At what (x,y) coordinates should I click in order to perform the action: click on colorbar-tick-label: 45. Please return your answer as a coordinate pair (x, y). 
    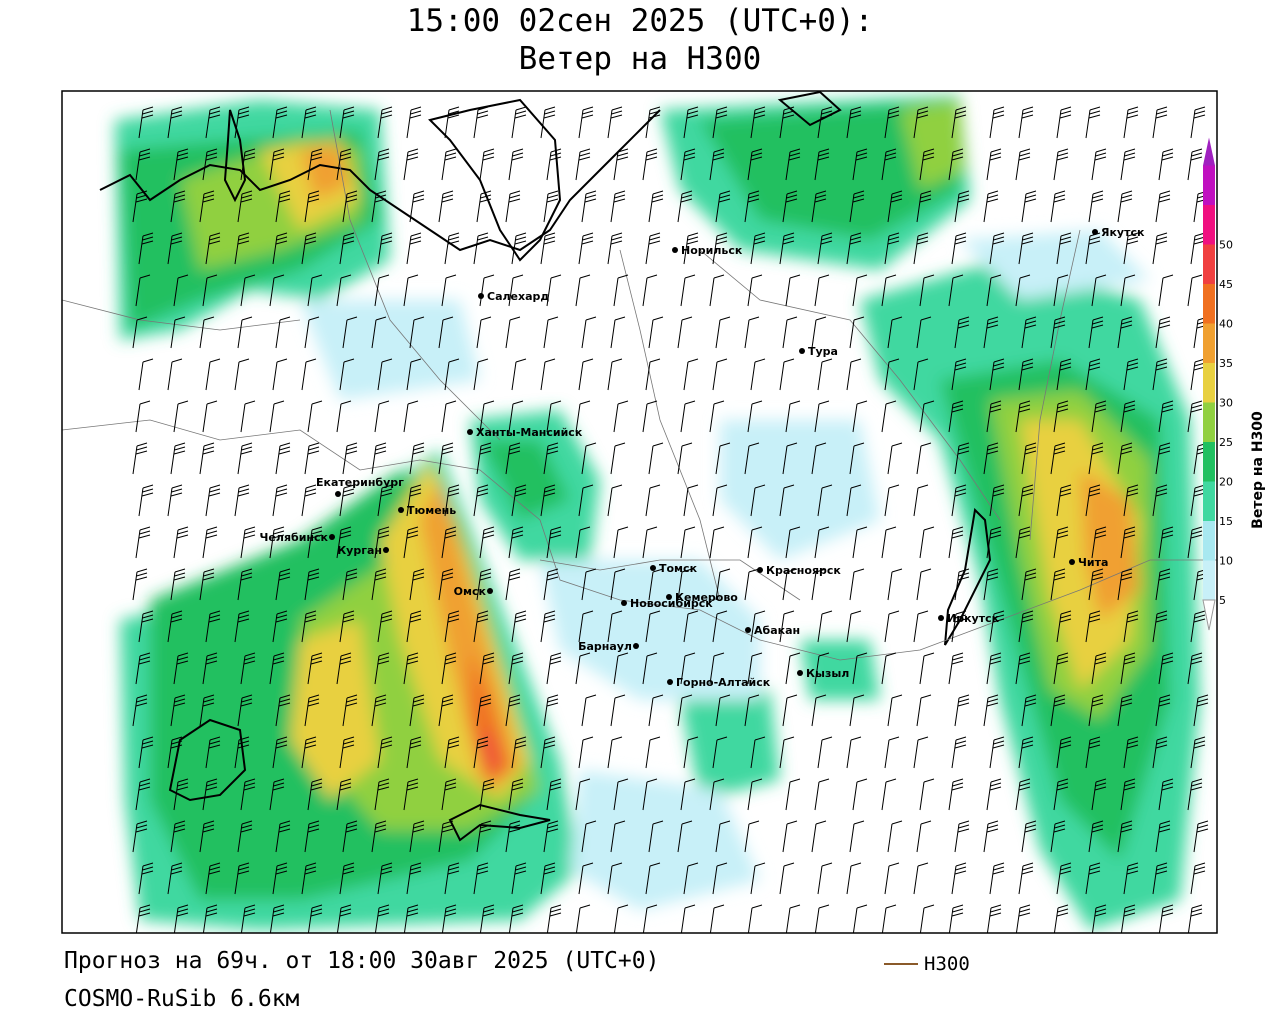
    Looking at the image, I should click on (1226, 284).